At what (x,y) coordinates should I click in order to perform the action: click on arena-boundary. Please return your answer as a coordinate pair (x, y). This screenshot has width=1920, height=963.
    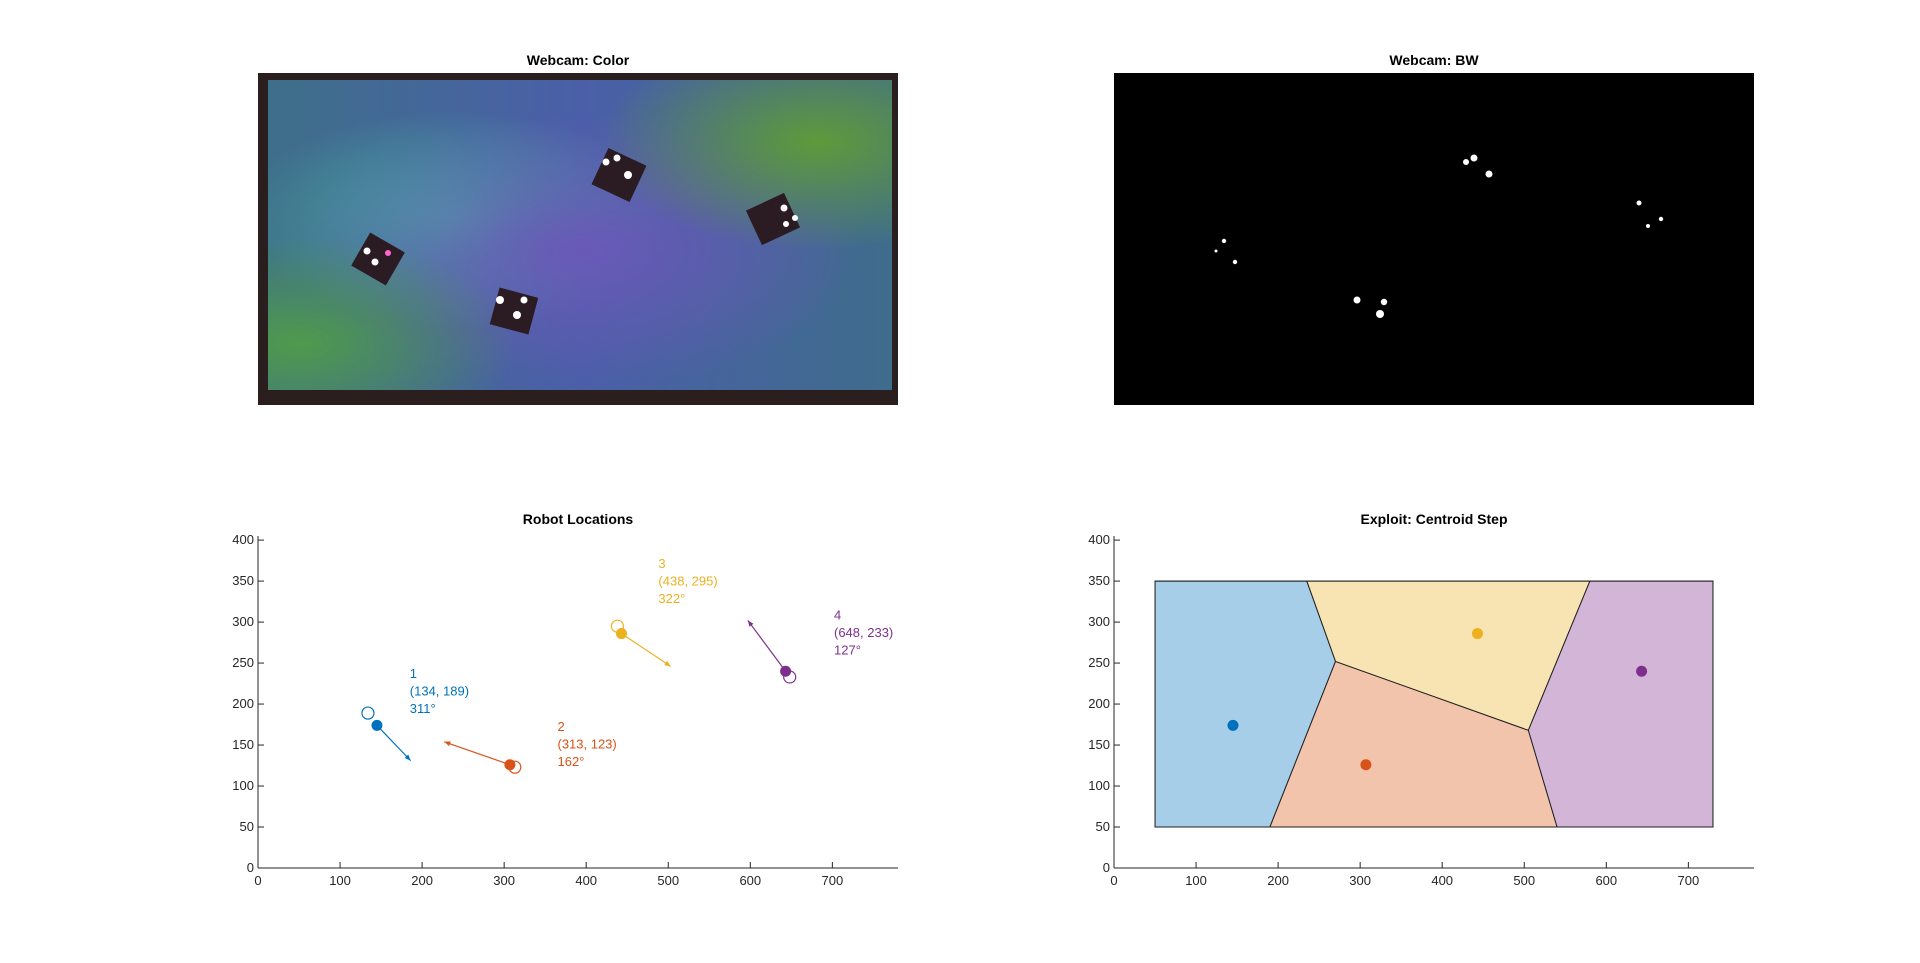
    Looking at the image, I should click on (1434, 704).